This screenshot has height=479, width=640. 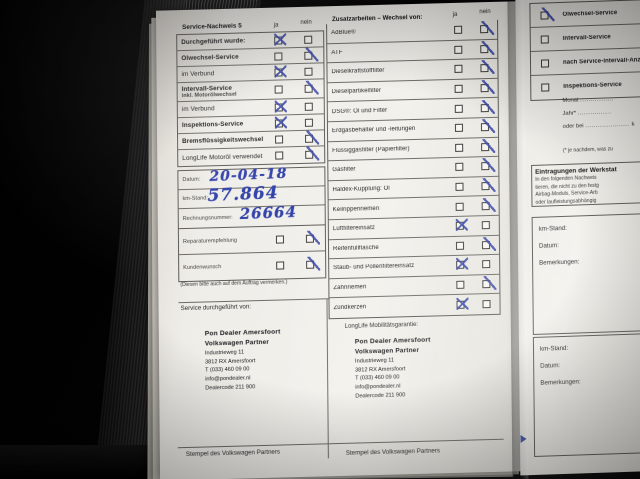 I want to click on table-row: Intervall-Service, so click(x=585, y=37).